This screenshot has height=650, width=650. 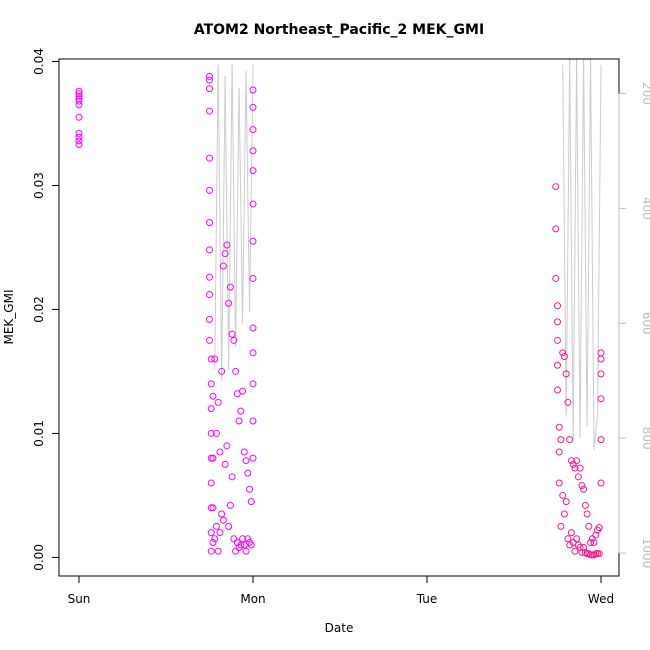 I want to click on y-right-tick-label: 600, so click(x=645, y=323).